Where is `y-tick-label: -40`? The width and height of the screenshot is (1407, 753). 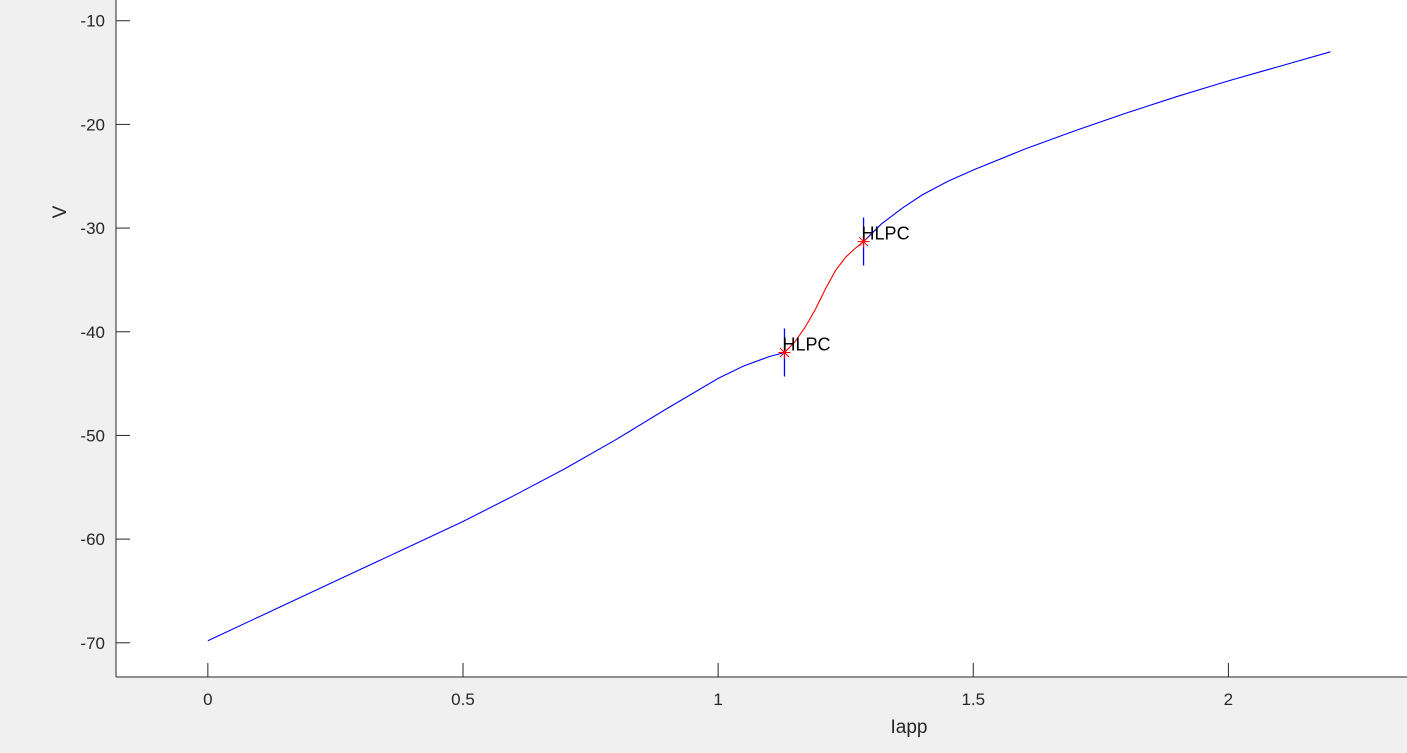
y-tick-label: -40 is located at coordinates (92, 332).